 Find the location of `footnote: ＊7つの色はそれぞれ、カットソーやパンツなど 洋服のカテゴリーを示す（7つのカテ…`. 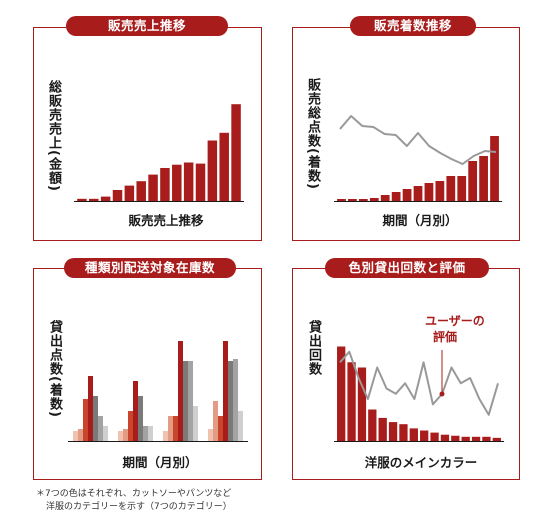

footnote: ＊7つの色はそれぞれ、カットソーやパンツなど 洋服のカテゴリーを示す（7つのカテ… is located at coordinates (134, 501).